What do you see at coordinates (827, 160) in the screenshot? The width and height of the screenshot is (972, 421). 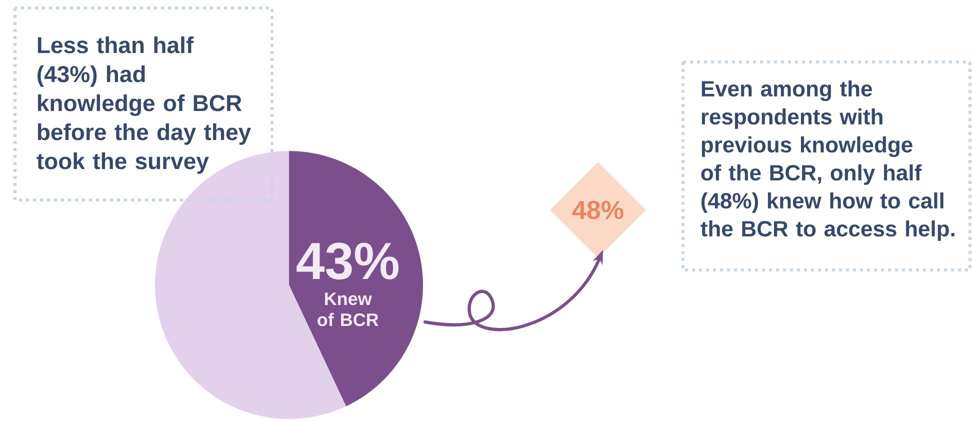 I see `text: Even among the respondents with previous knowledge of the BCR, only half (48%) knew how to call the BCR to access help.` at bounding box center [827, 160].